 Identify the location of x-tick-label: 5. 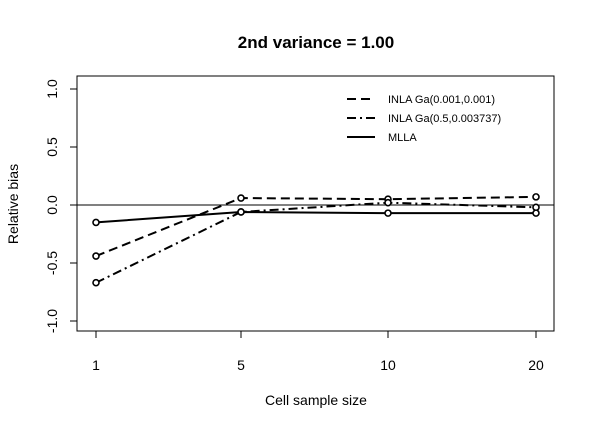
(241, 365).